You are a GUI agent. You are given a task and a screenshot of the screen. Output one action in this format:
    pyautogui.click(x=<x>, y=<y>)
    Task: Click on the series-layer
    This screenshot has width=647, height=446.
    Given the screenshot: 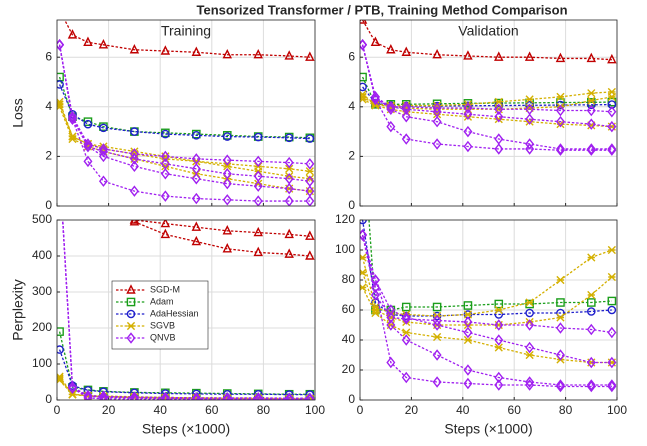 What is the action you would take?
    pyautogui.click(x=488, y=88)
    